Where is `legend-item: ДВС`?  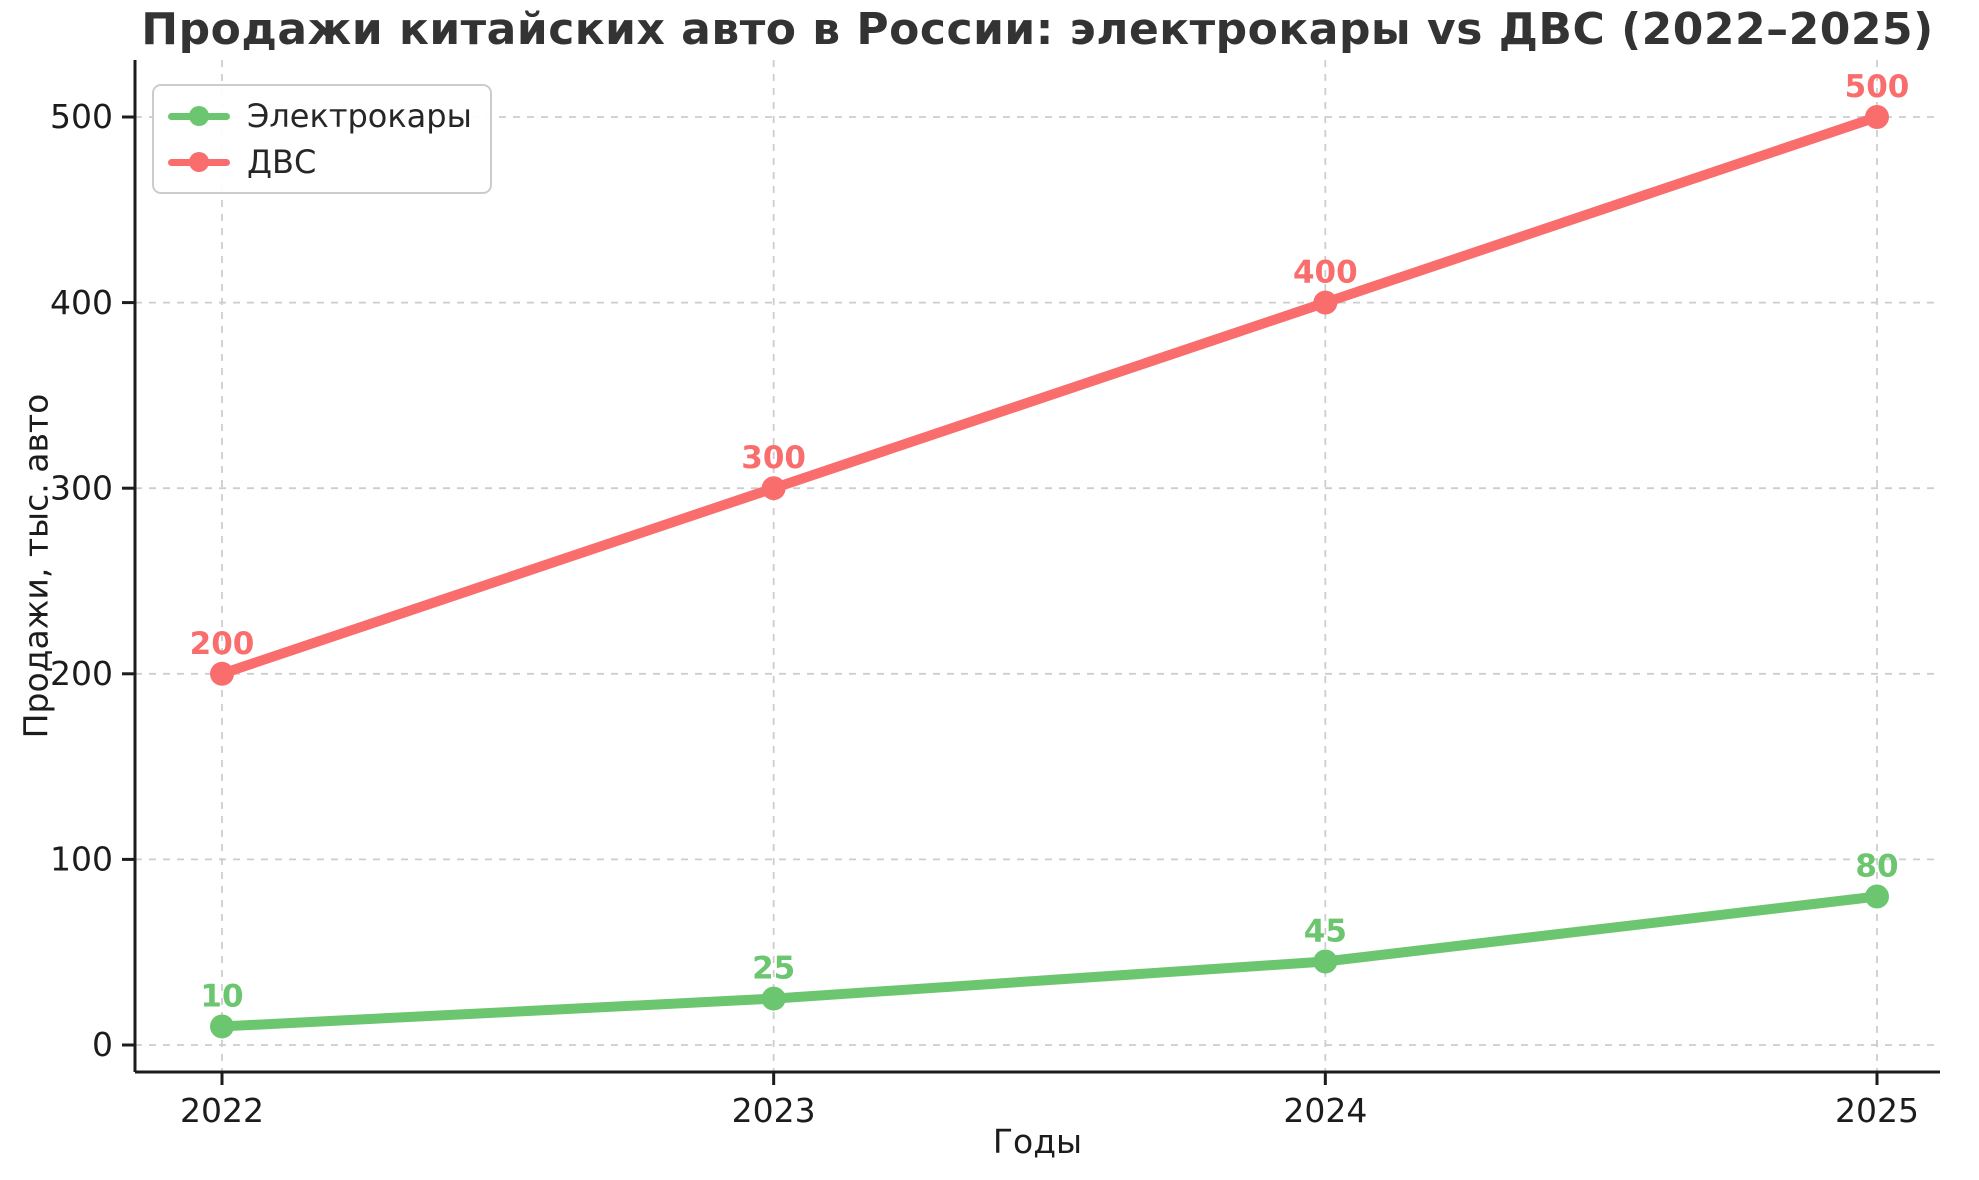
legend-item: ДВС is located at coordinates (320, 162).